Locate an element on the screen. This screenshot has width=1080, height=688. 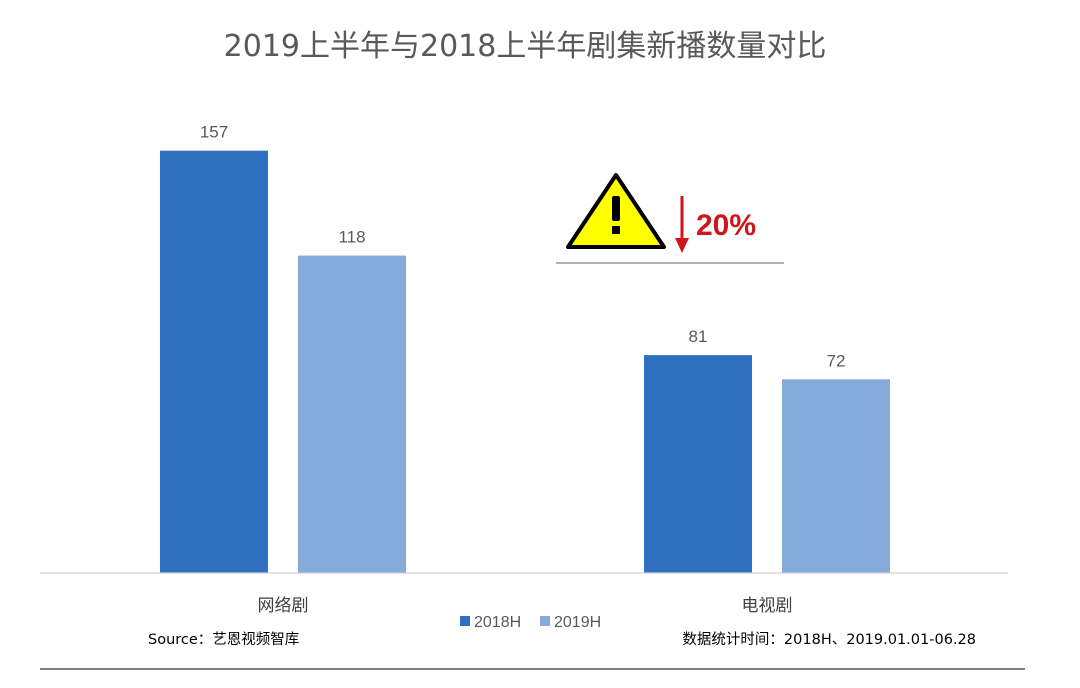
legend-label: 2019H is located at coordinates (577, 622).